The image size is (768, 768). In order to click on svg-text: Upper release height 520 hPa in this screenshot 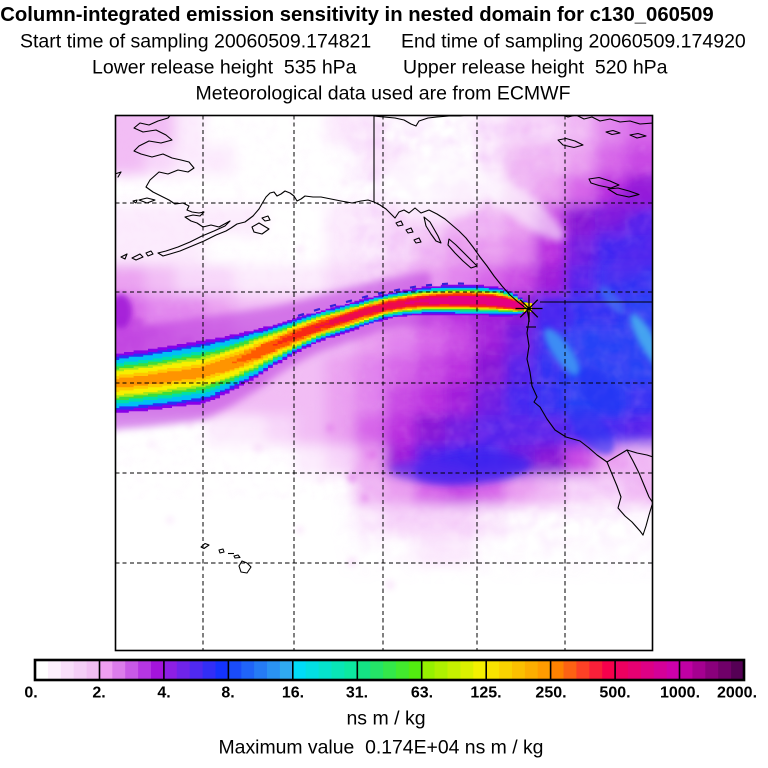, I will do `click(535, 68)`.